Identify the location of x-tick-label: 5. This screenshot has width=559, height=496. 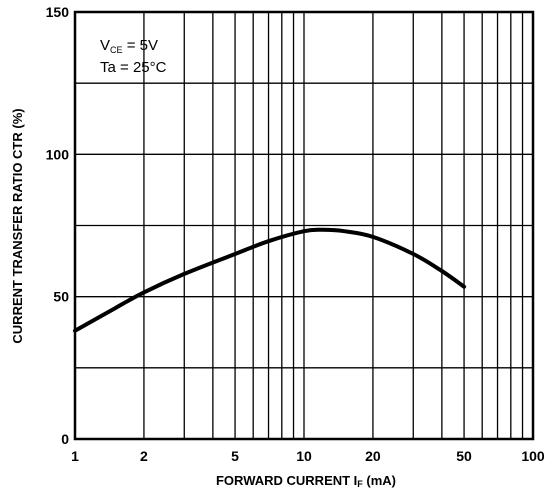
(235, 456).